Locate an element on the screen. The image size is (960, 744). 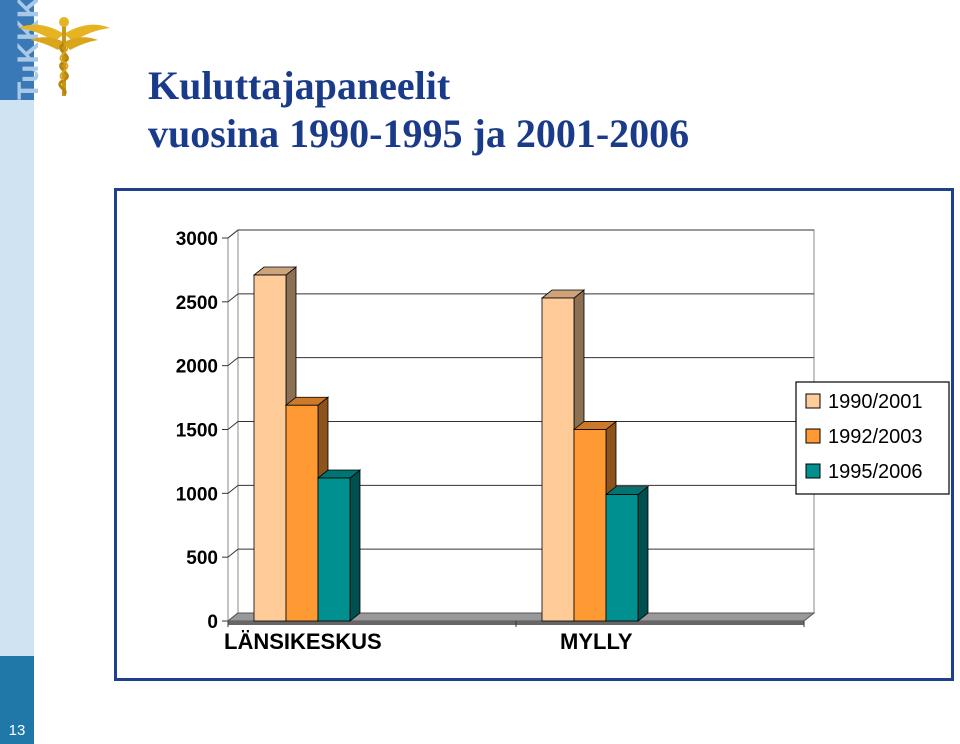
x-axis-categories: LÄNSIKESKUS MYLLY is located at coordinates (514, 637).